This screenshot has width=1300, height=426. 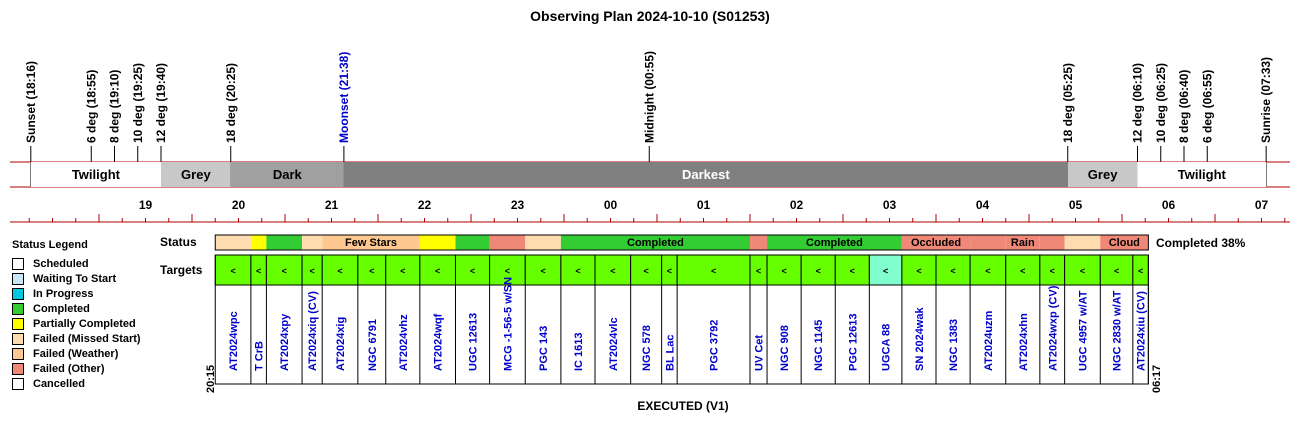 What do you see at coordinates (887, 347) in the screenshot?
I see `target-name: UGCA 88` at bounding box center [887, 347].